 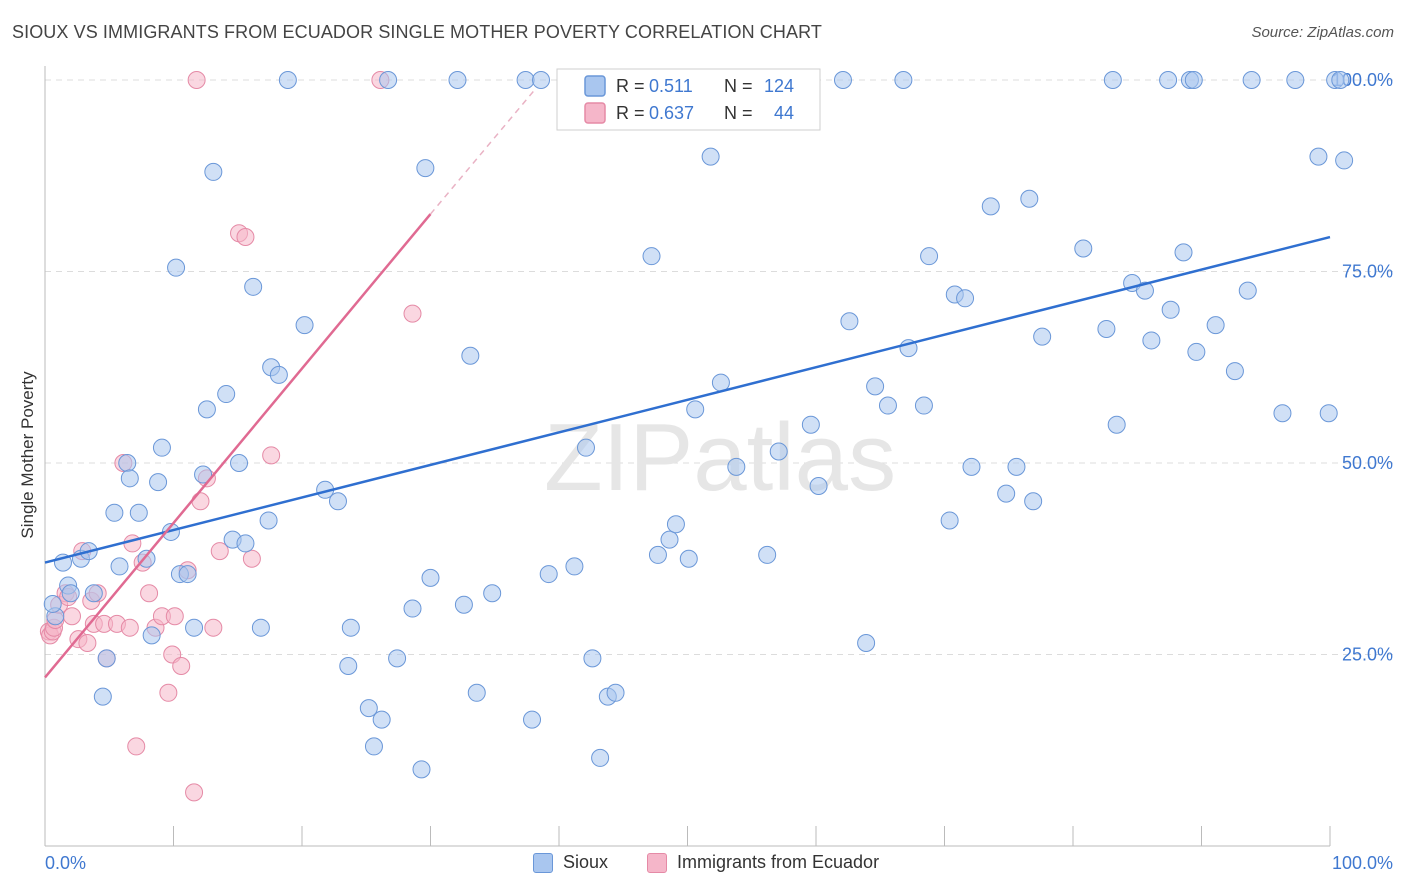 I want to click on bottom-legend: Sioux Immigrants from Ecuador, so click(x=703, y=865).